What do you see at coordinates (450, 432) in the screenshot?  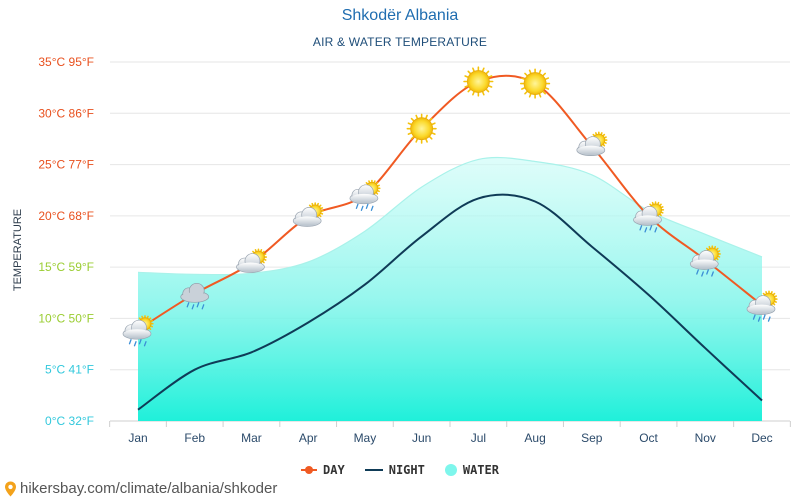 I see `x-tick-labels: Jan Feb Mar Apr May Jun Jul Aug Sep Oct Nov Dec` at bounding box center [450, 432].